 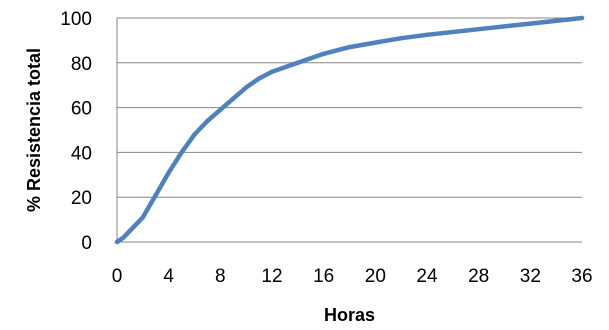 I want to click on x-tick-labels: 0 4 8 12 16 20 24 28 32 36, so click(x=352, y=276).